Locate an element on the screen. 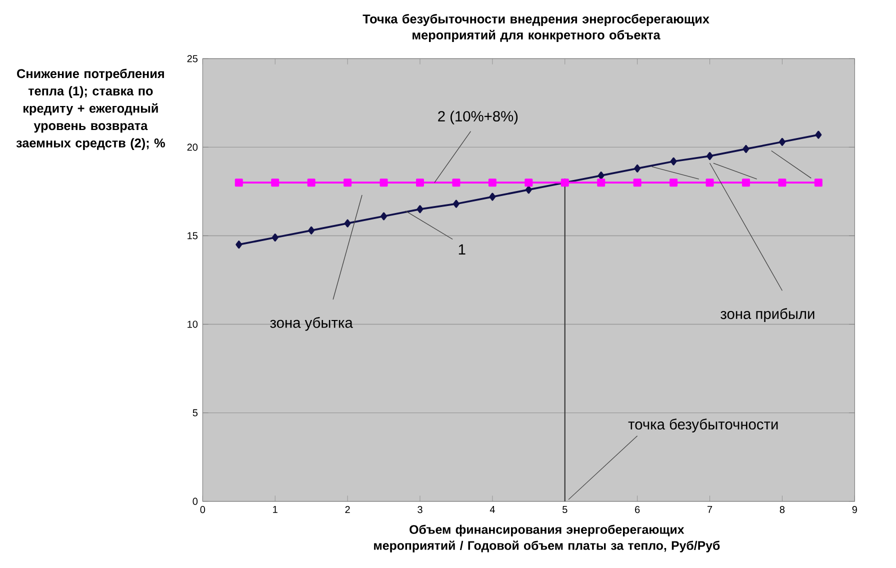 This screenshot has height=568, width=896. y-tick-label: 15 is located at coordinates (193, 236).